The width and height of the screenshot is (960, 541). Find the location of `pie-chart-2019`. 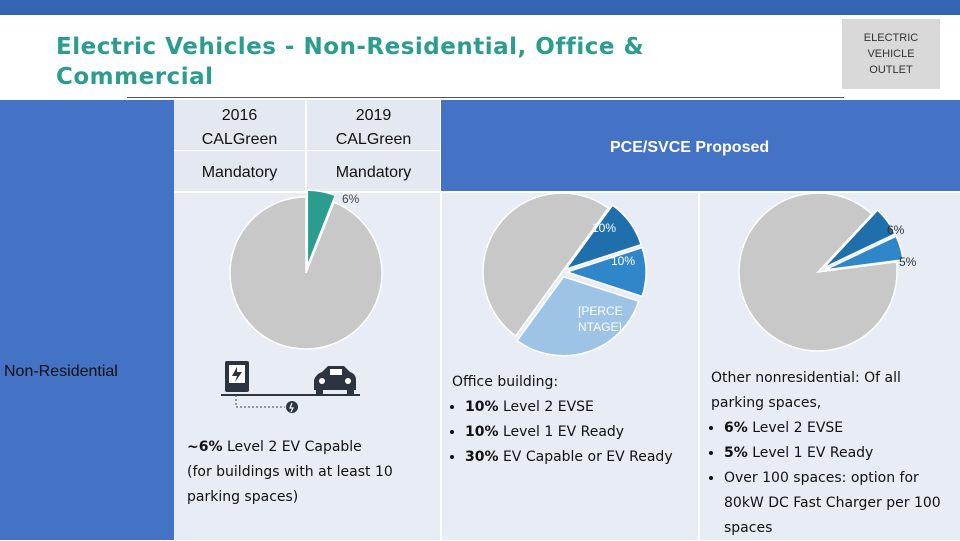

pie-chart-2019 is located at coordinates (306, 269).